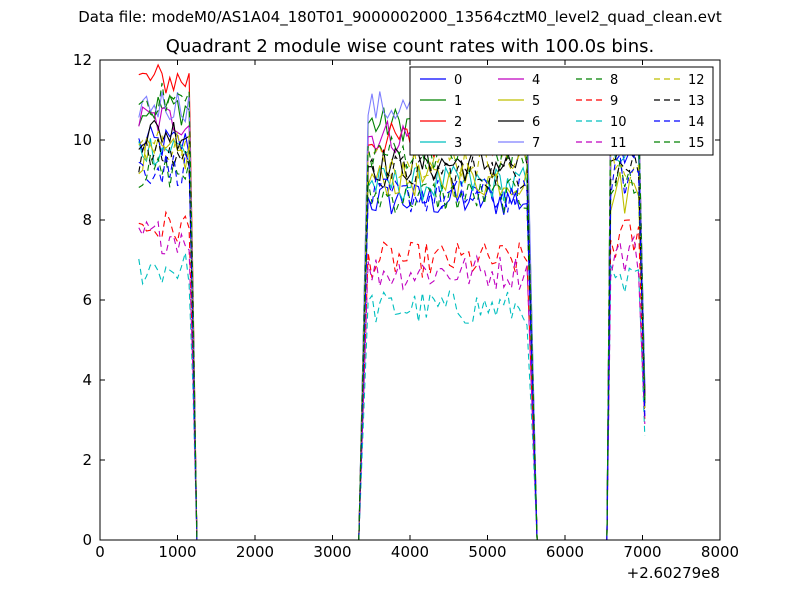 The width and height of the screenshot is (800, 600). I want to click on legend-label-2: 2, so click(458, 122).